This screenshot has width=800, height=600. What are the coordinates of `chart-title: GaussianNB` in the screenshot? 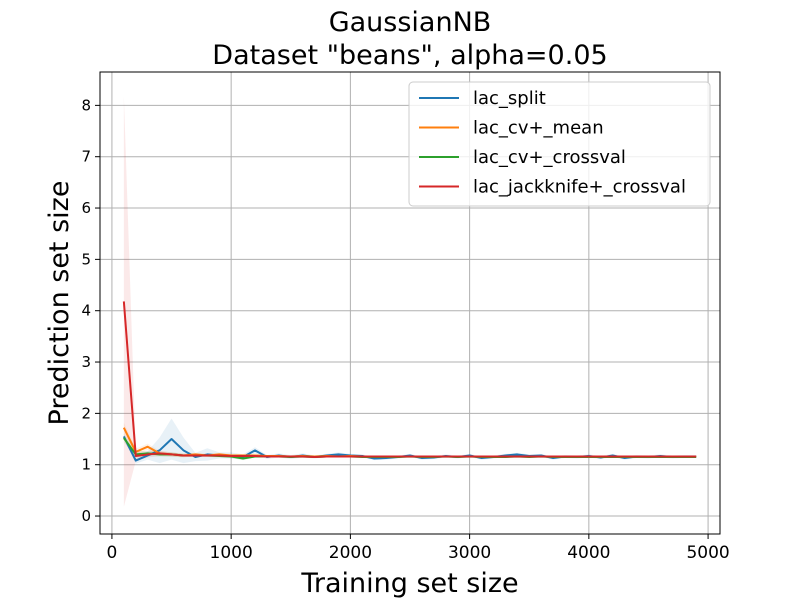 It's located at (410, 22).